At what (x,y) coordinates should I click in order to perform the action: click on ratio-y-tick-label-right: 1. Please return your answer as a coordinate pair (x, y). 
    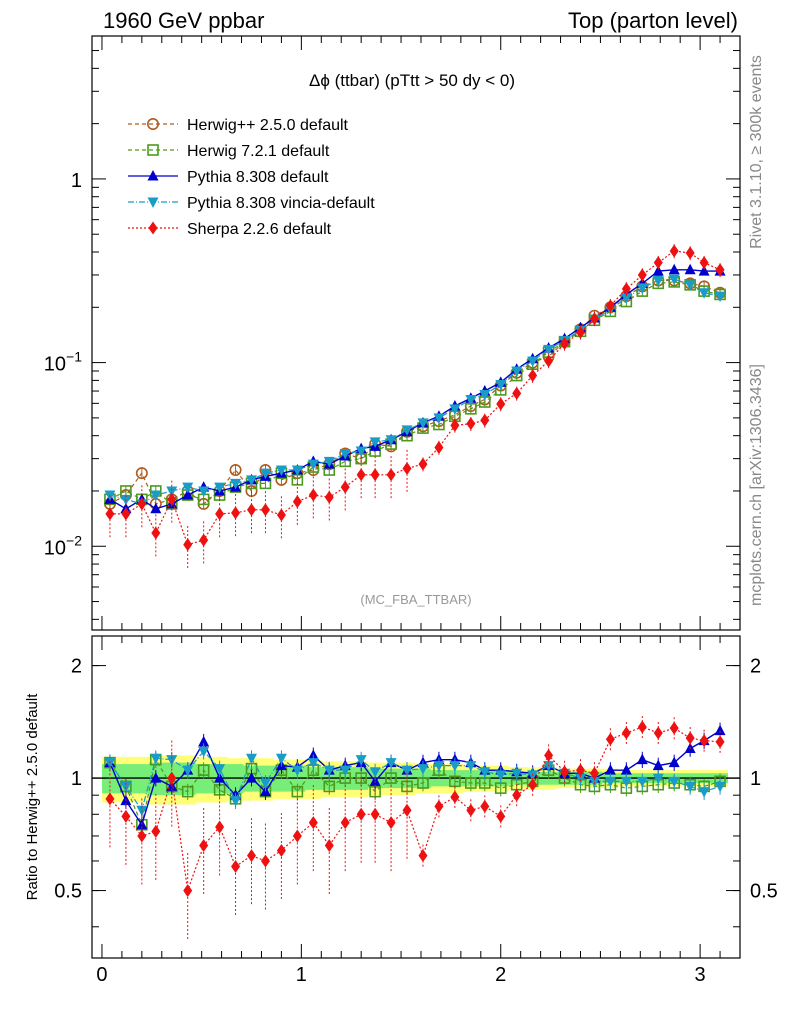
    Looking at the image, I should click on (755, 779).